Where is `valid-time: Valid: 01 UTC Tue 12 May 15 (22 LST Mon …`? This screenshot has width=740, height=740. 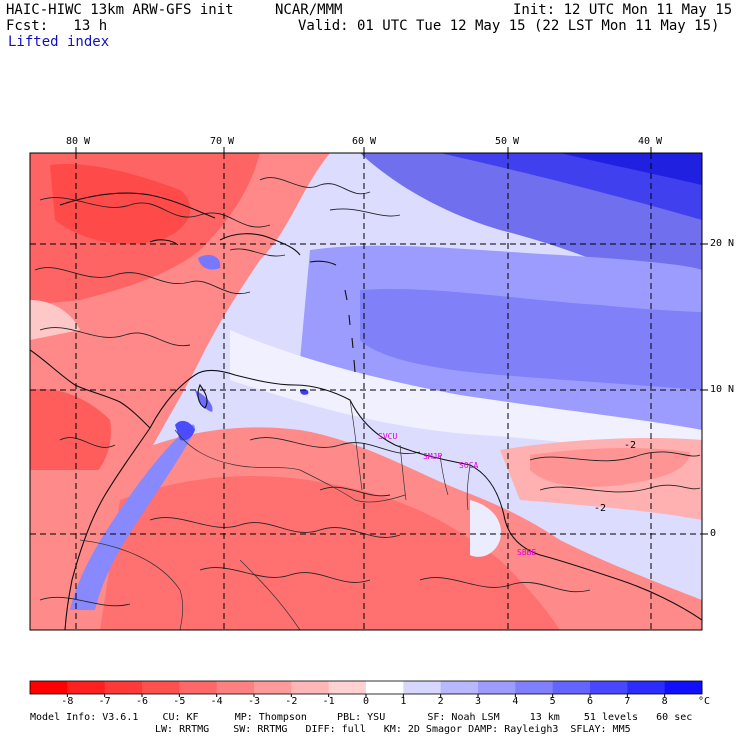
valid-time: Valid: 01 UTC Tue 12 May 15 (22 LST Mon … is located at coordinates (509, 26).